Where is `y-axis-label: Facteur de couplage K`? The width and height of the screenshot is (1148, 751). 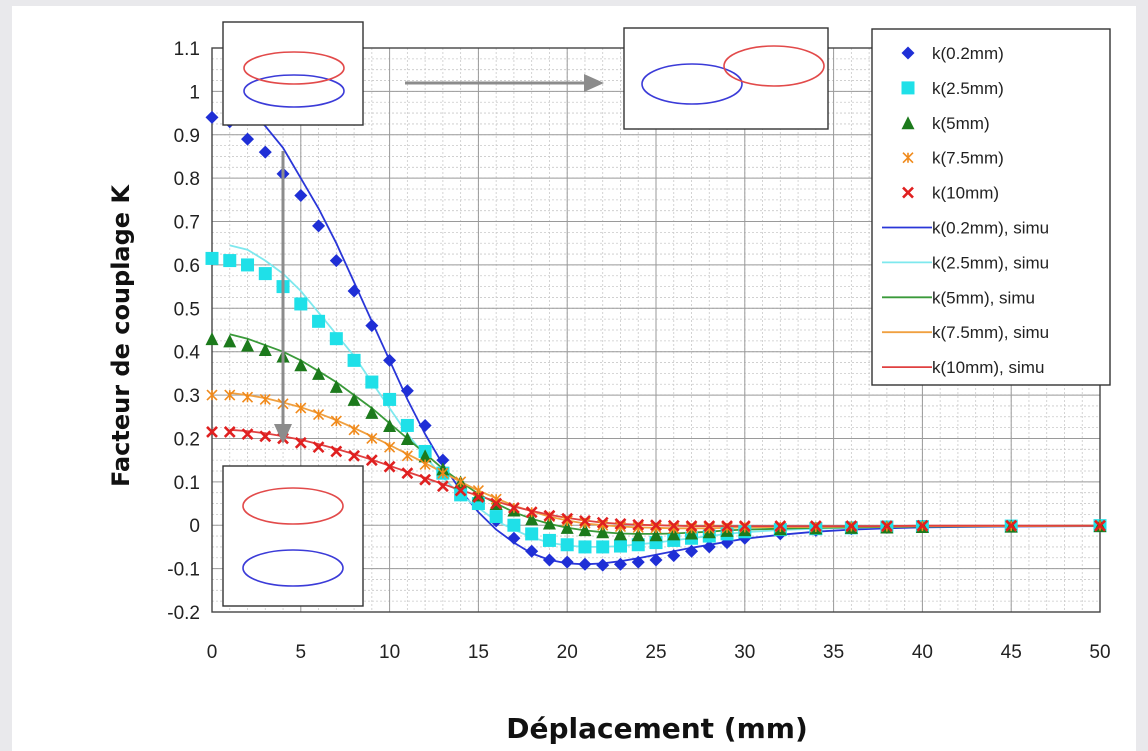
y-axis-label: Facteur de couplage K is located at coordinates (121, 335).